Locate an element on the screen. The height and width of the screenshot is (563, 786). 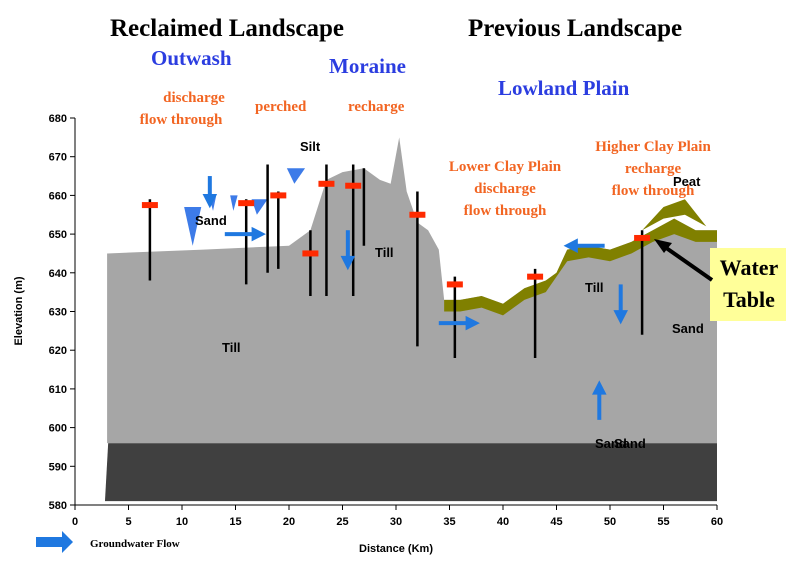
note: Lower Clay Plain is located at coordinates (505, 167).